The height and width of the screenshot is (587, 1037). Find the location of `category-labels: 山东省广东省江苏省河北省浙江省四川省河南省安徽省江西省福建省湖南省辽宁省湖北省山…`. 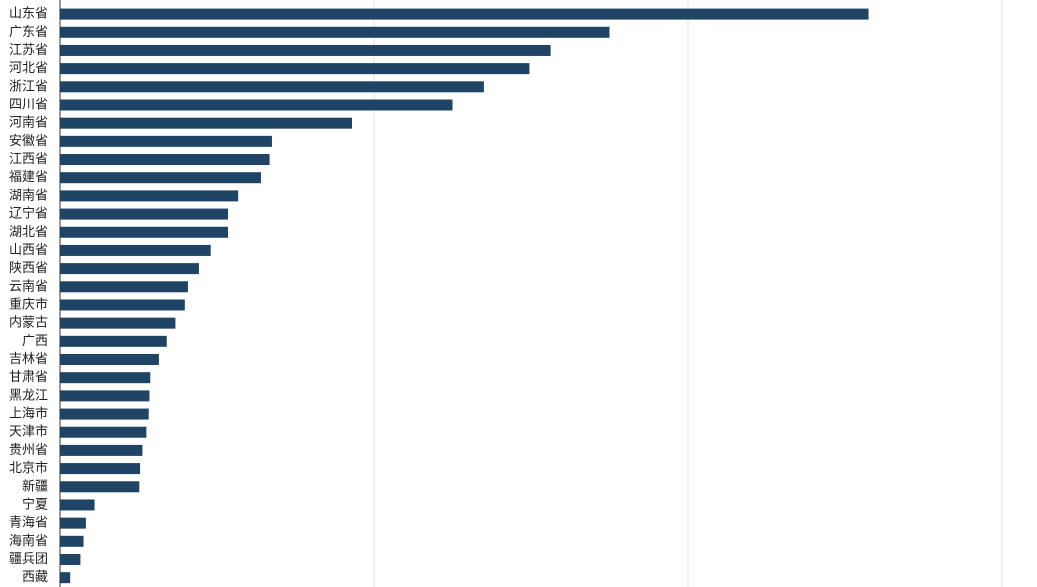

category-labels: 山东省广东省江苏省河北省浙江省四川省河南省安徽省江西省福建省湖南省辽宁省湖北省山… is located at coordinates (28, 296).